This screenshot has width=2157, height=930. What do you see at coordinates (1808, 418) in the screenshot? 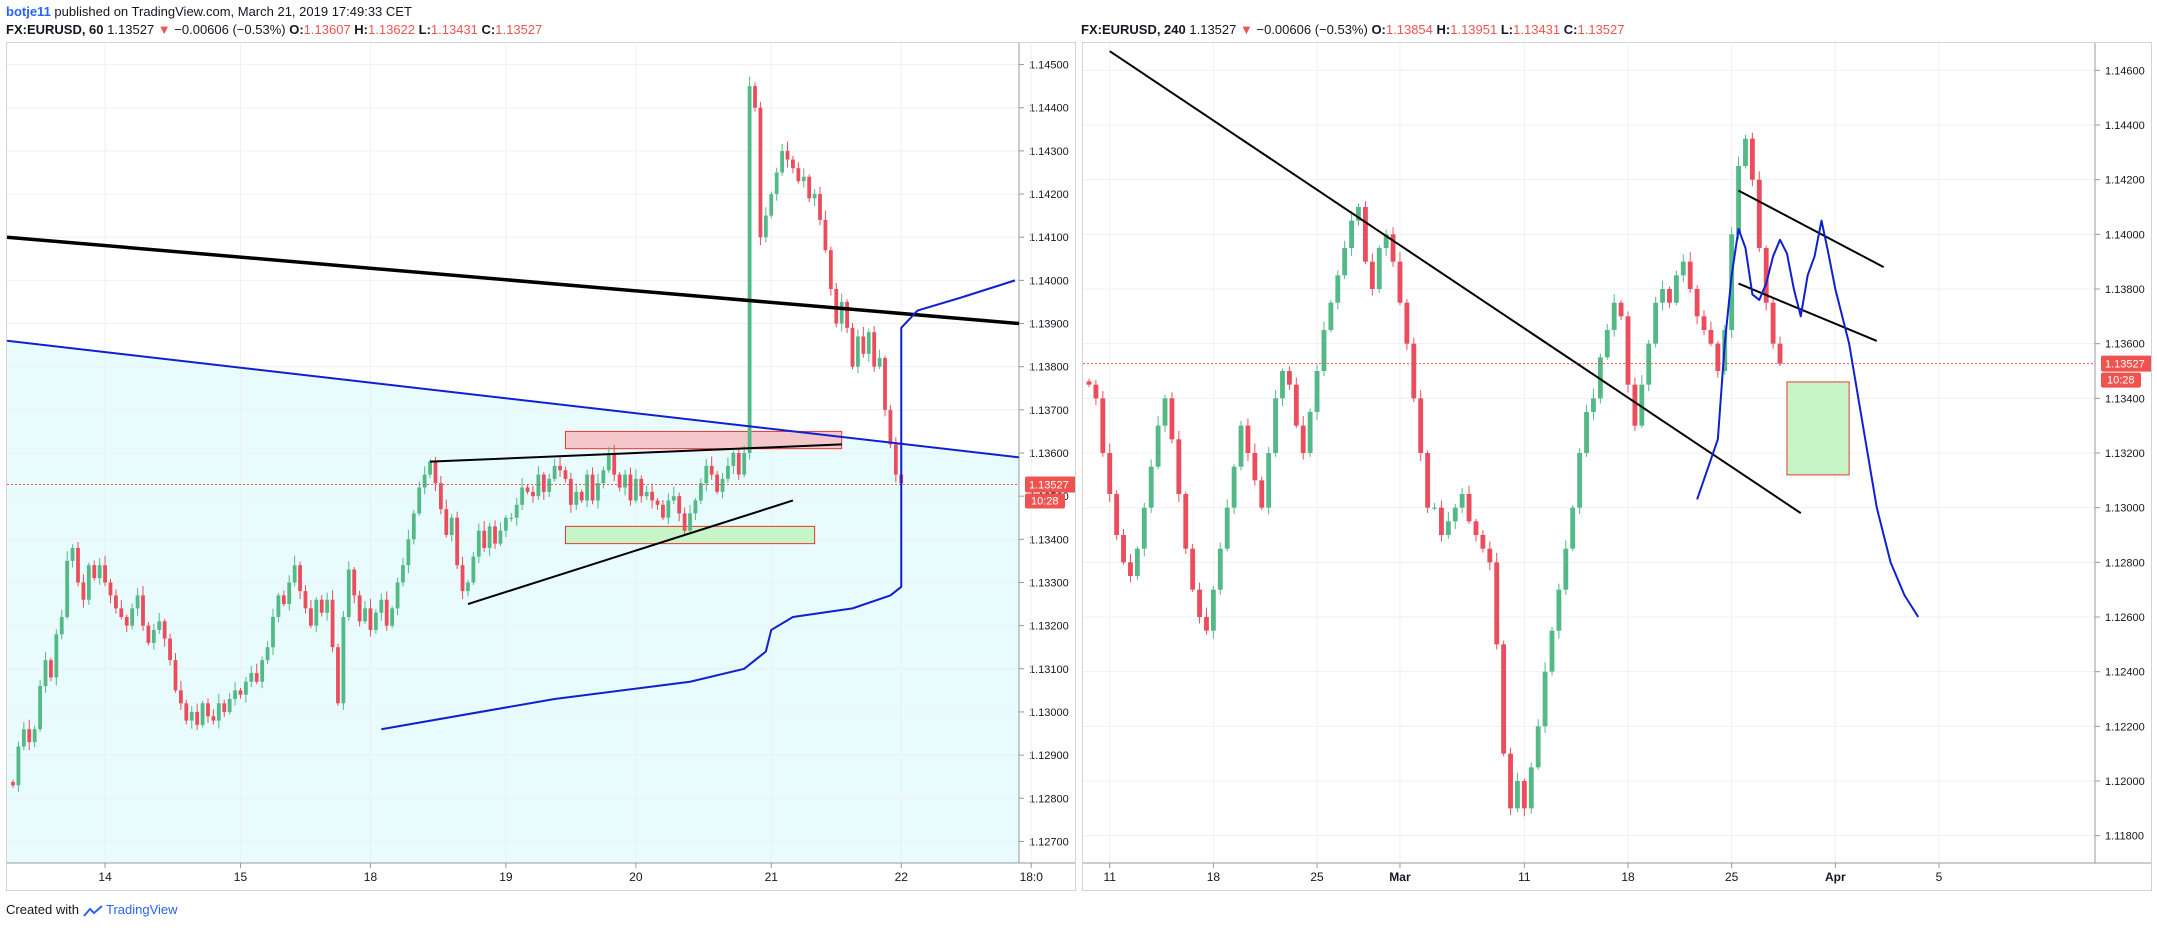
I see `projection-curve` at bounding box center [1808, 418].